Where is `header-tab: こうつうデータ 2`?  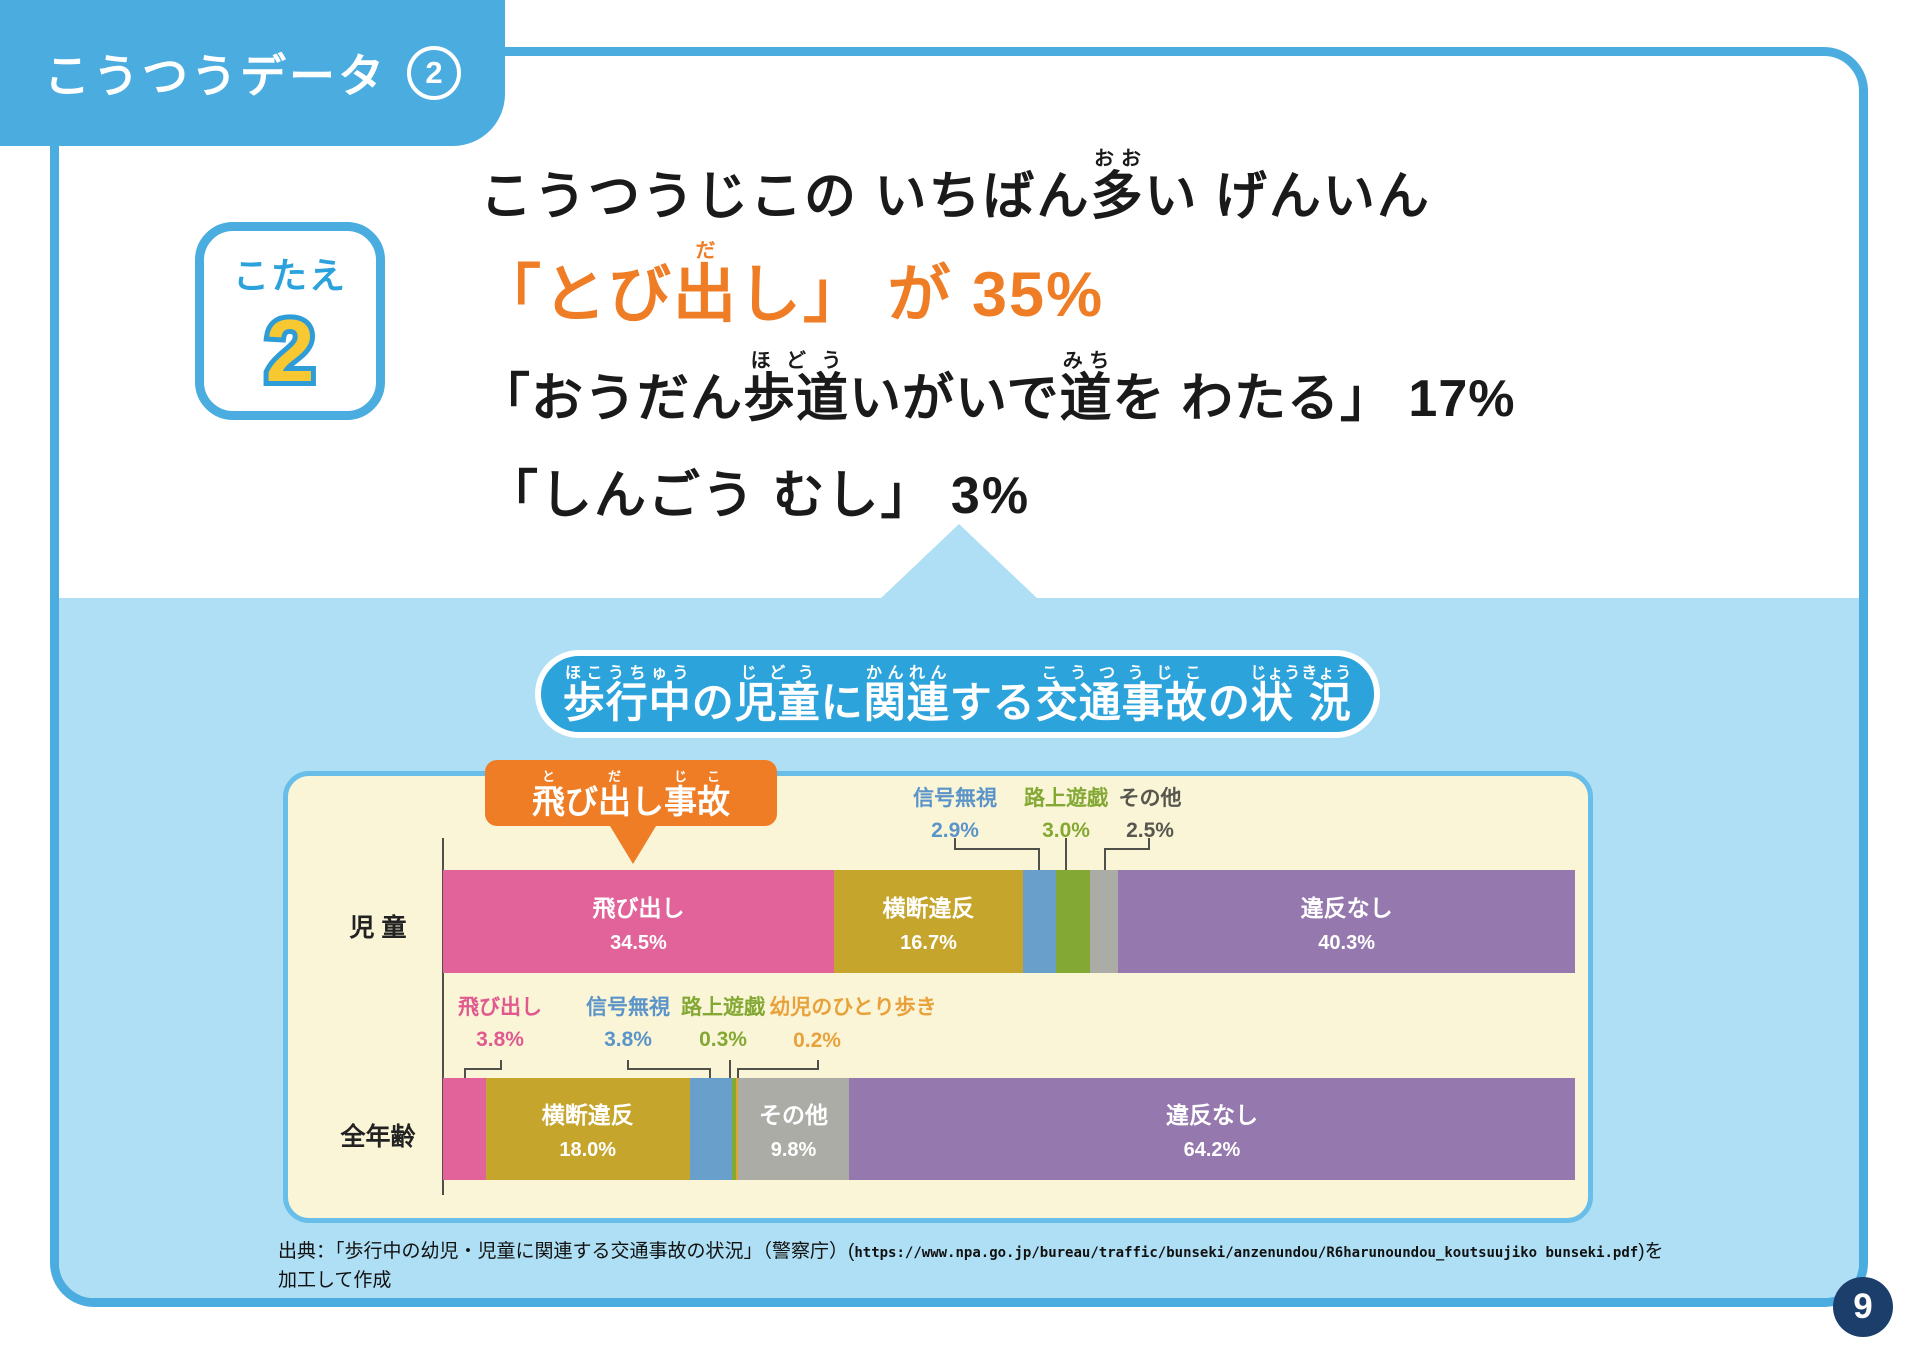 header-tab: こうつうデータ 2 is located at coordinates (252, 73).